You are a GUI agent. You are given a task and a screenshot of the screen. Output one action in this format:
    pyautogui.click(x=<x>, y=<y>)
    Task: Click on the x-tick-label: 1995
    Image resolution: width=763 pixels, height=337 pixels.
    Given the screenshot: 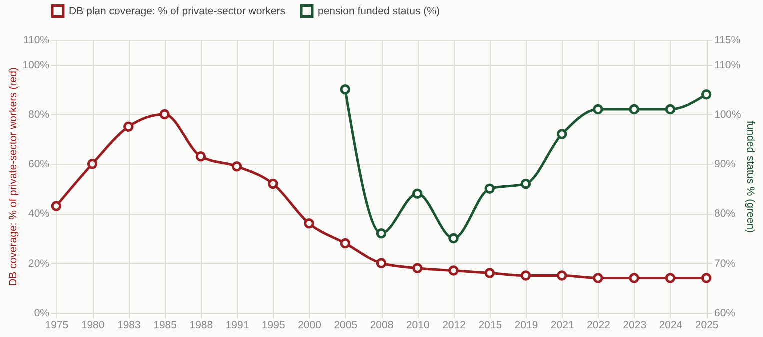 What is the action you would take?
    pyautogui.click(x=274, y=326)
    